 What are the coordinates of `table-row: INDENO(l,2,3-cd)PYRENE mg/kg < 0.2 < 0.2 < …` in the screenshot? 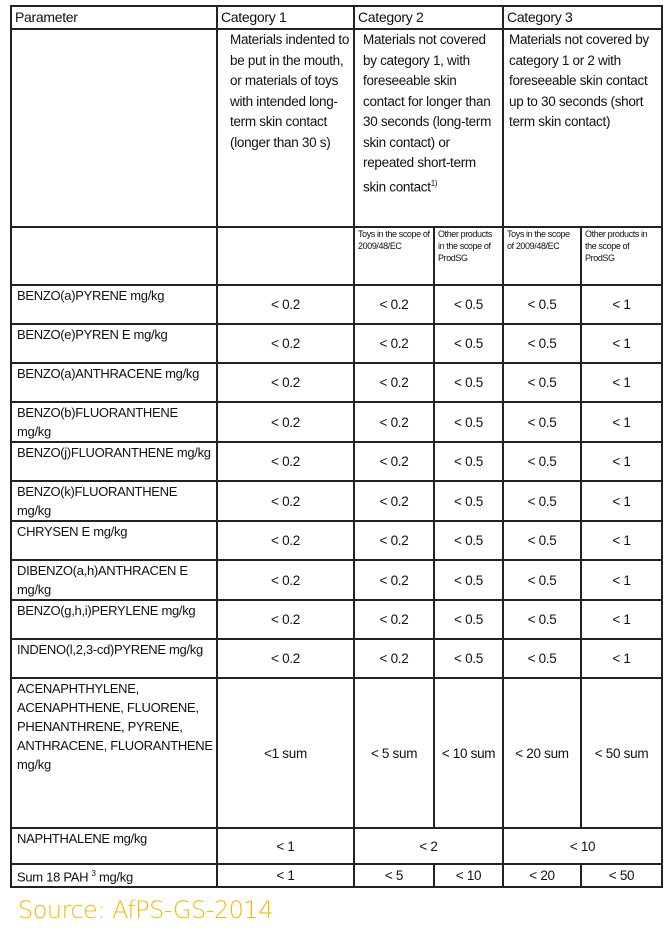 It's located at (337, 658).